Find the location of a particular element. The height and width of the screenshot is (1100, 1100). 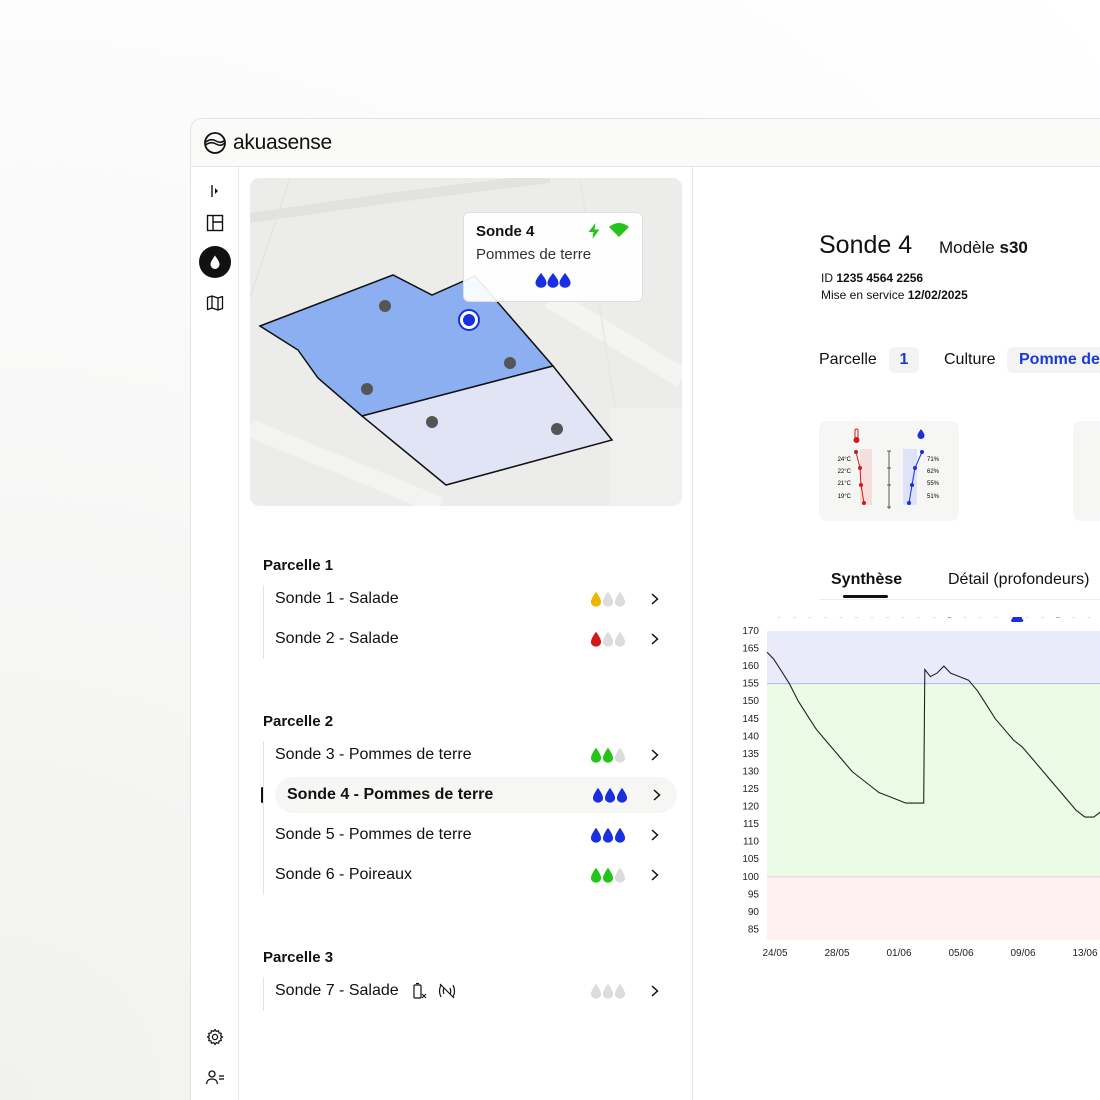

y-tick-label: 155 is located at coordinates (750, 684).